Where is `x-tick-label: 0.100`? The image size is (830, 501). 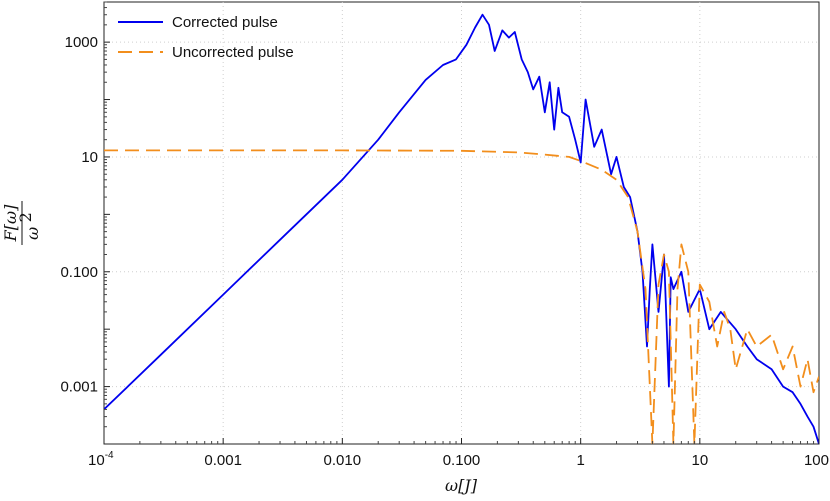 x-tick-label: 0.100 is located at coordinates (462, 460).